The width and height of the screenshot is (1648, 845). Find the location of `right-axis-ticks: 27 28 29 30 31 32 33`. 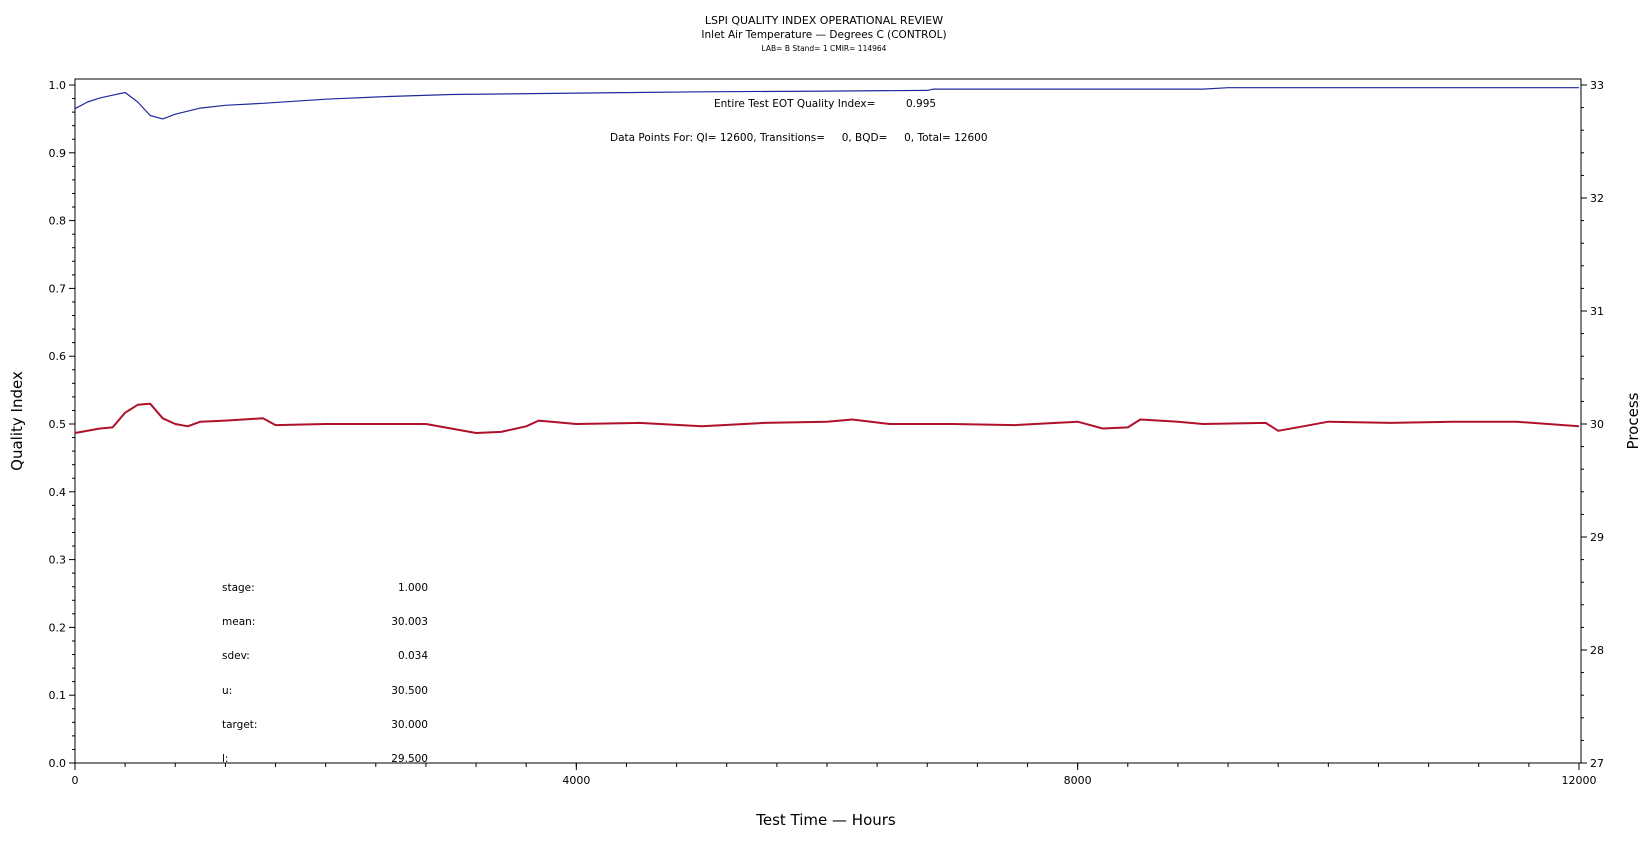

right-axis-ticks: 27 28 29 30 31 32 33 is located at coordinates (1592, 424).